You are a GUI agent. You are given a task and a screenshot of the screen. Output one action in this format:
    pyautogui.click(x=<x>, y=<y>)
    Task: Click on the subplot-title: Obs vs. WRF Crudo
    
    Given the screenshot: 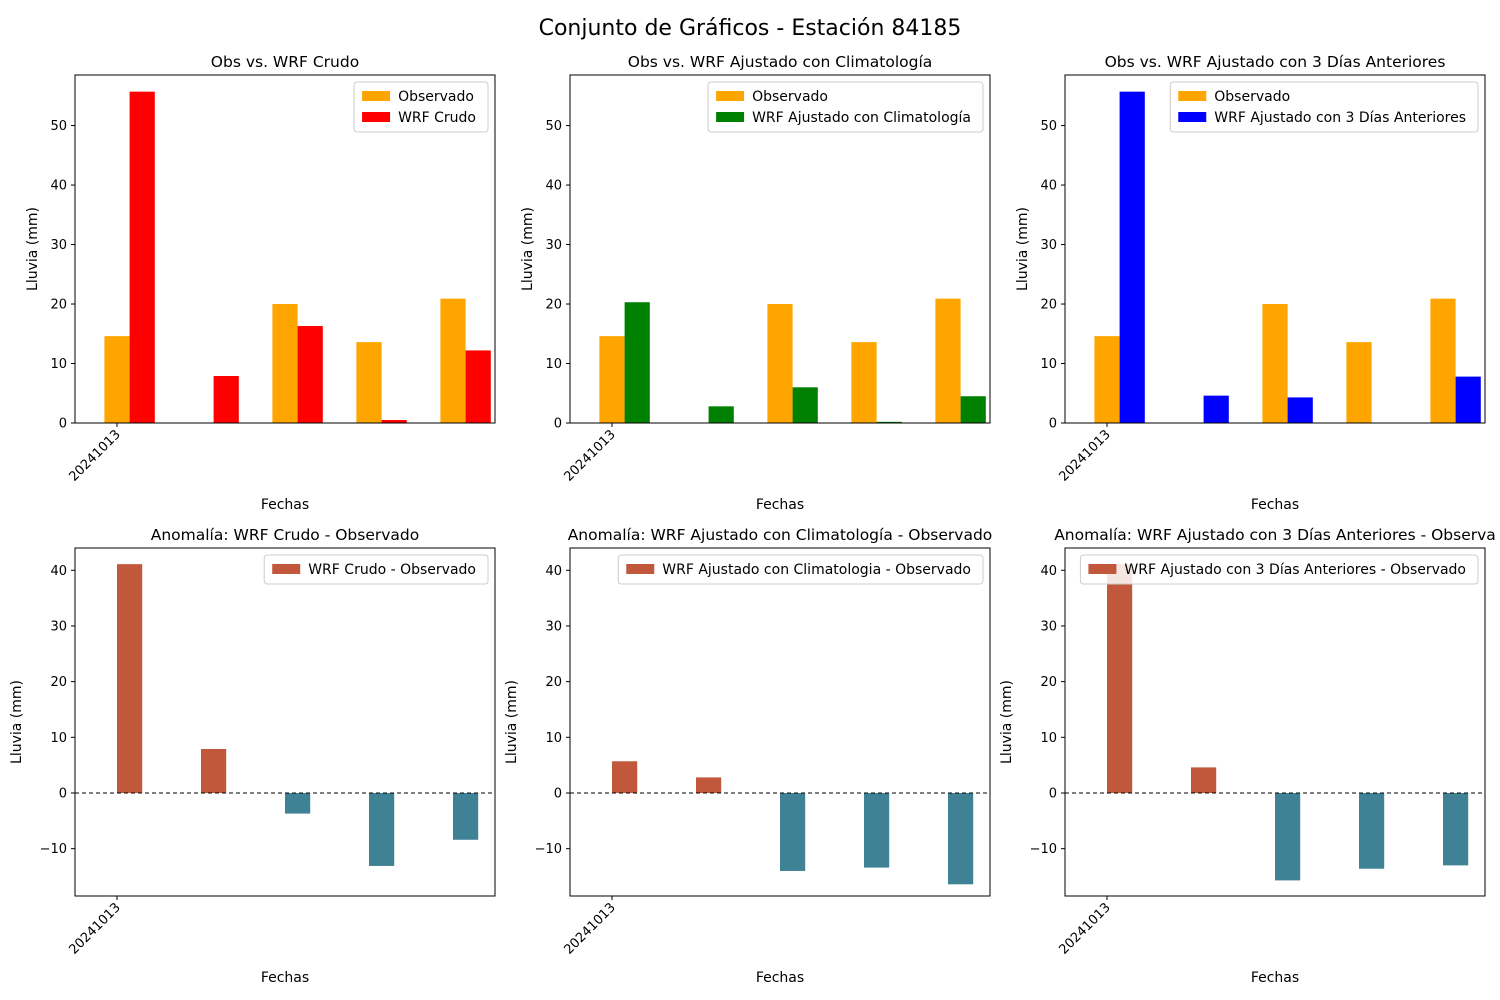 What is the action you would take?
    pyautogui.click(x=285, y=62)
    